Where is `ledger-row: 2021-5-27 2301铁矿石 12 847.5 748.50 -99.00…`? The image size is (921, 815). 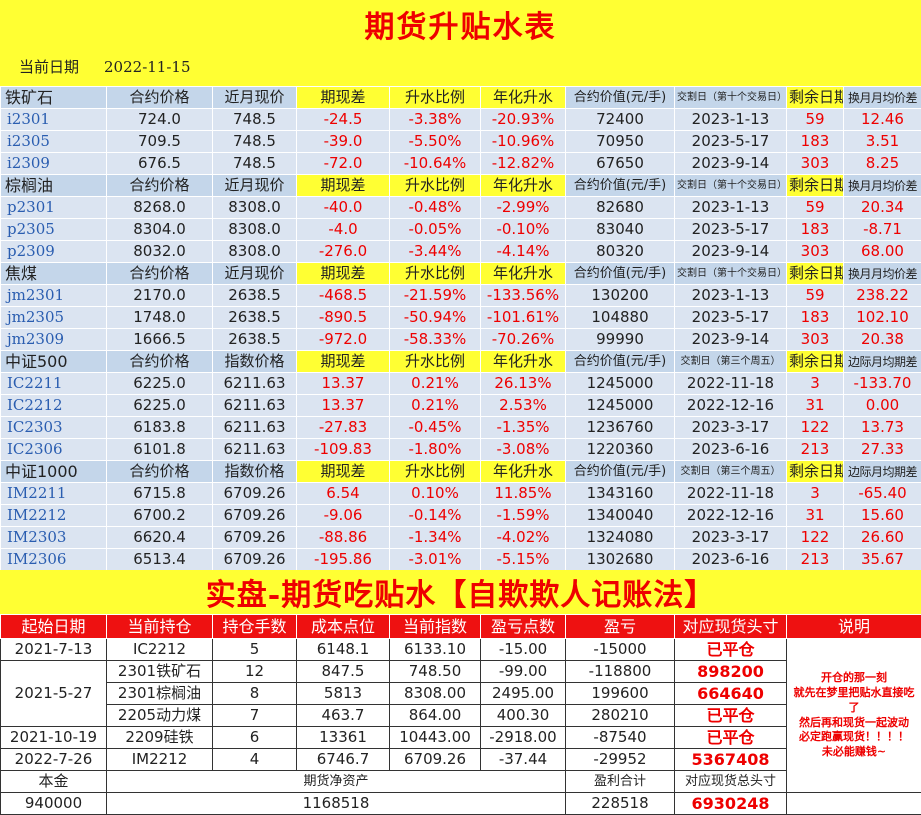
ledger-row: 2021-5-27 2301铁矿石 12 847.5 748.50 -99.00… is located at coordinates (460, 693).